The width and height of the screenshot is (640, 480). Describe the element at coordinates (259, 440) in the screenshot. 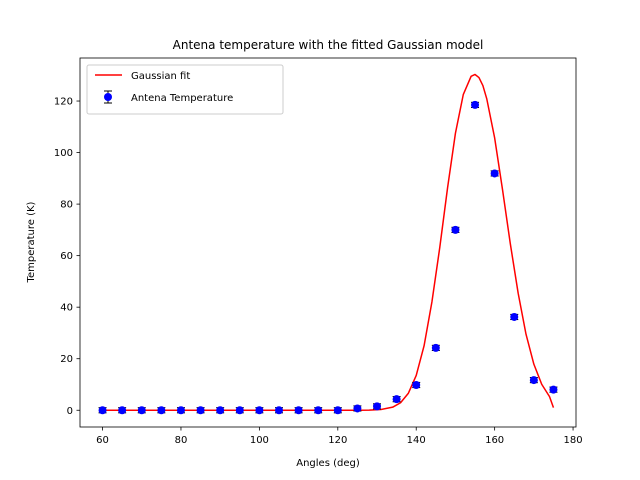

I see `x-tick-label: 100` at that location.